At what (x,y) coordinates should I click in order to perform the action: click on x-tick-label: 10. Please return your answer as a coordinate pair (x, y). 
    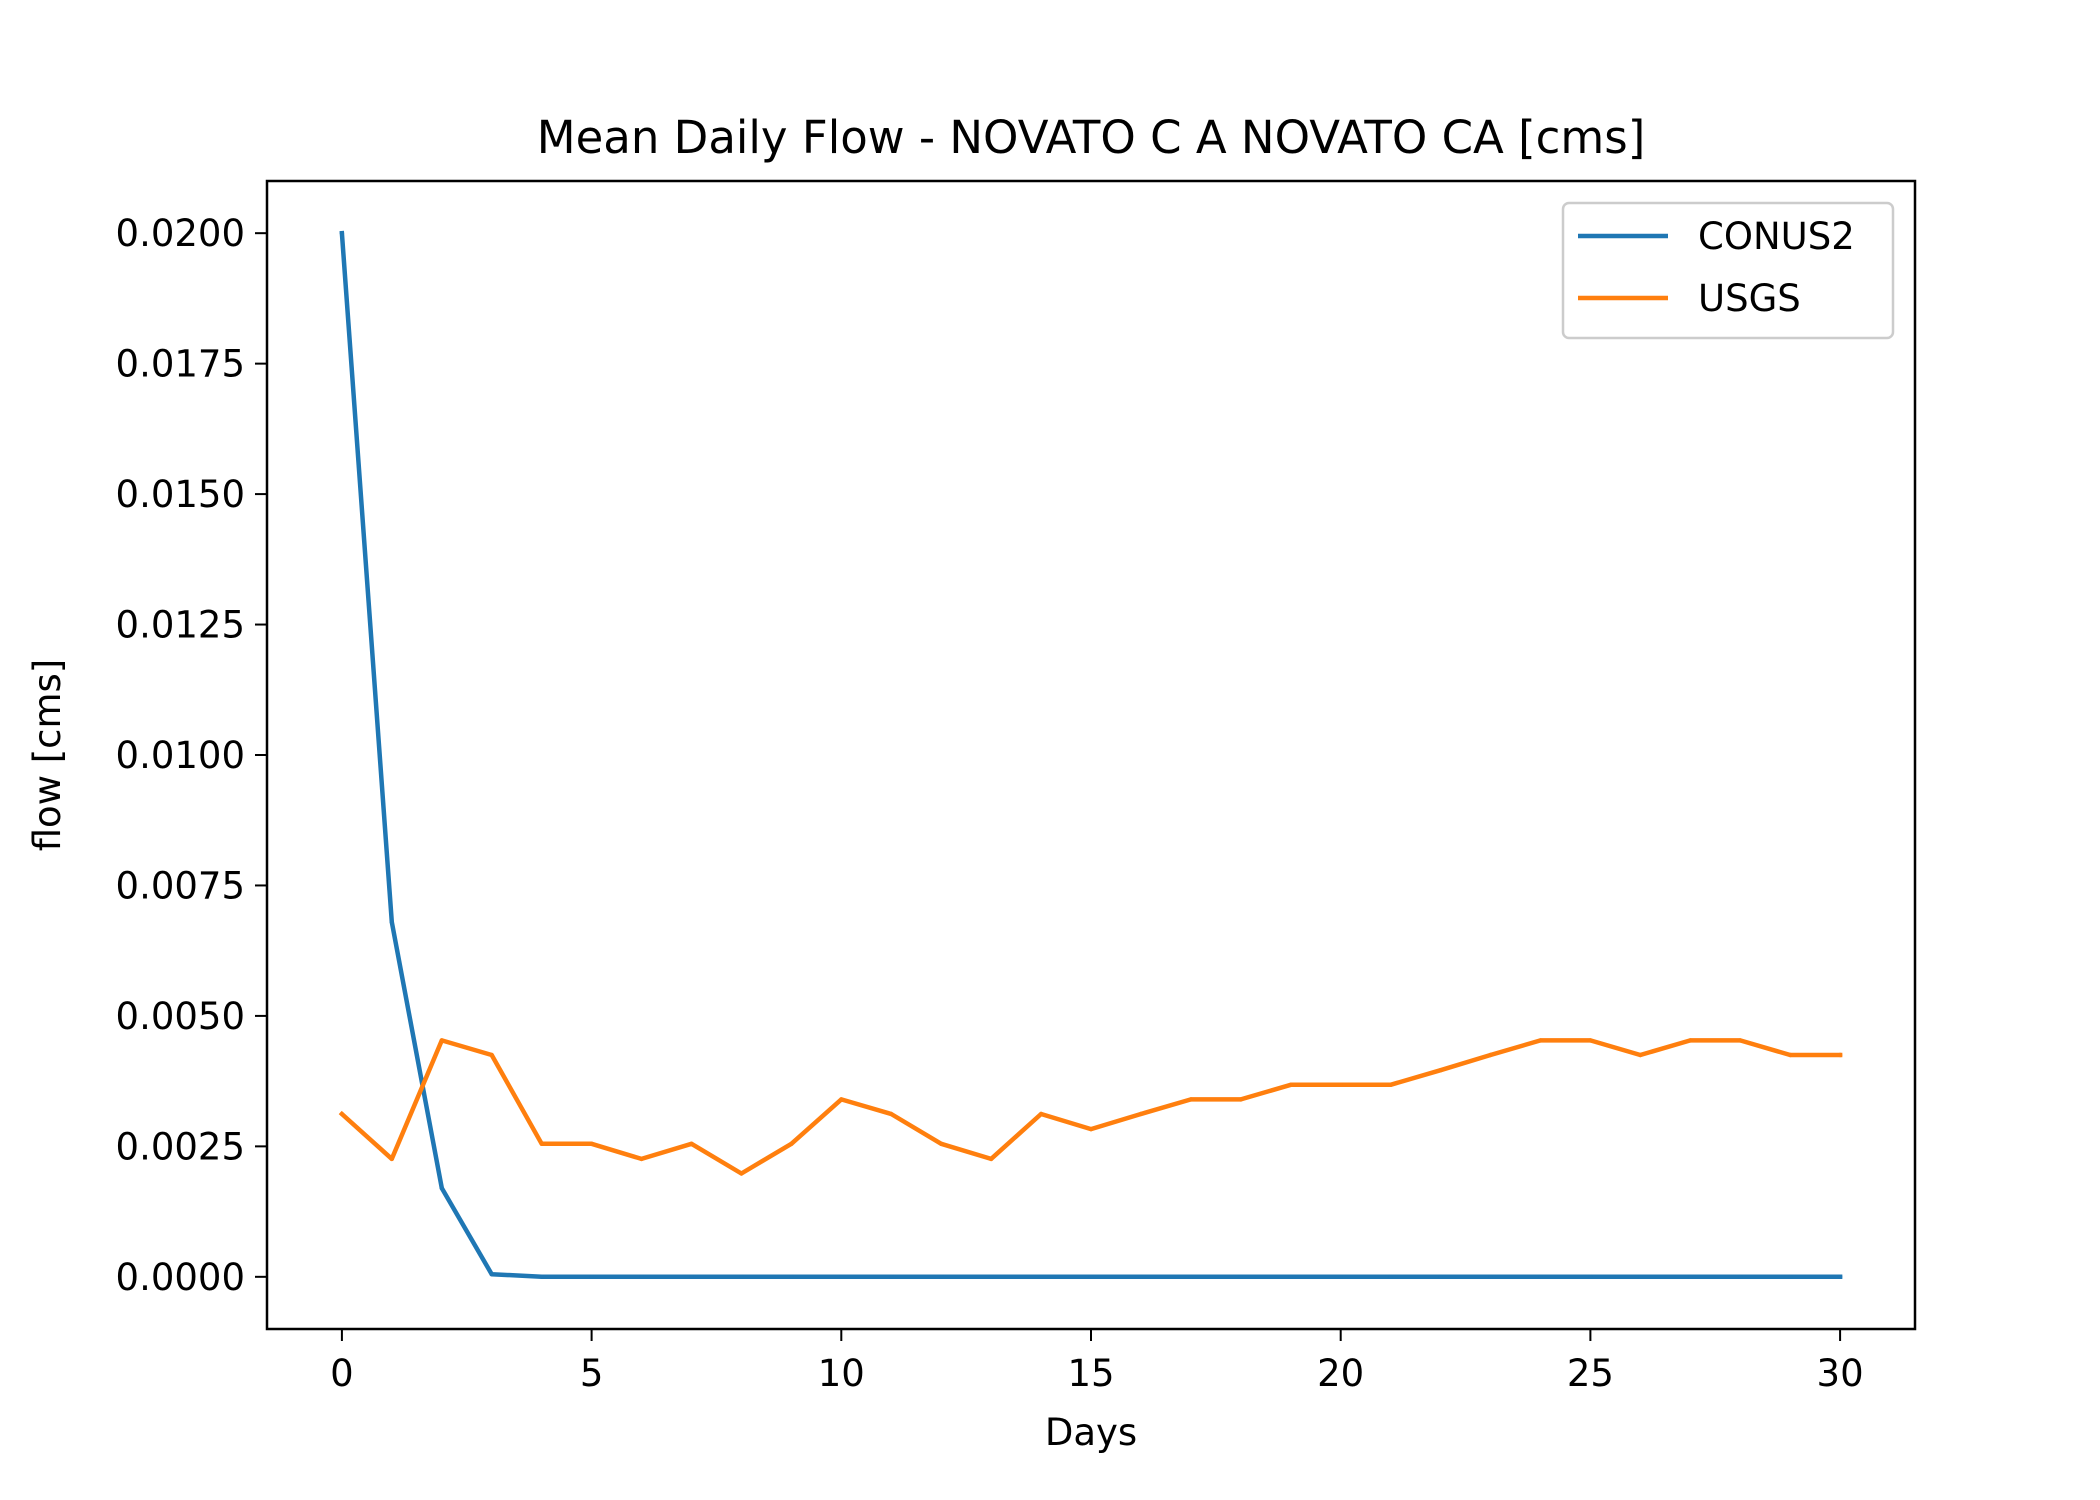
    Looking at the image, I should click on (841, 1373).